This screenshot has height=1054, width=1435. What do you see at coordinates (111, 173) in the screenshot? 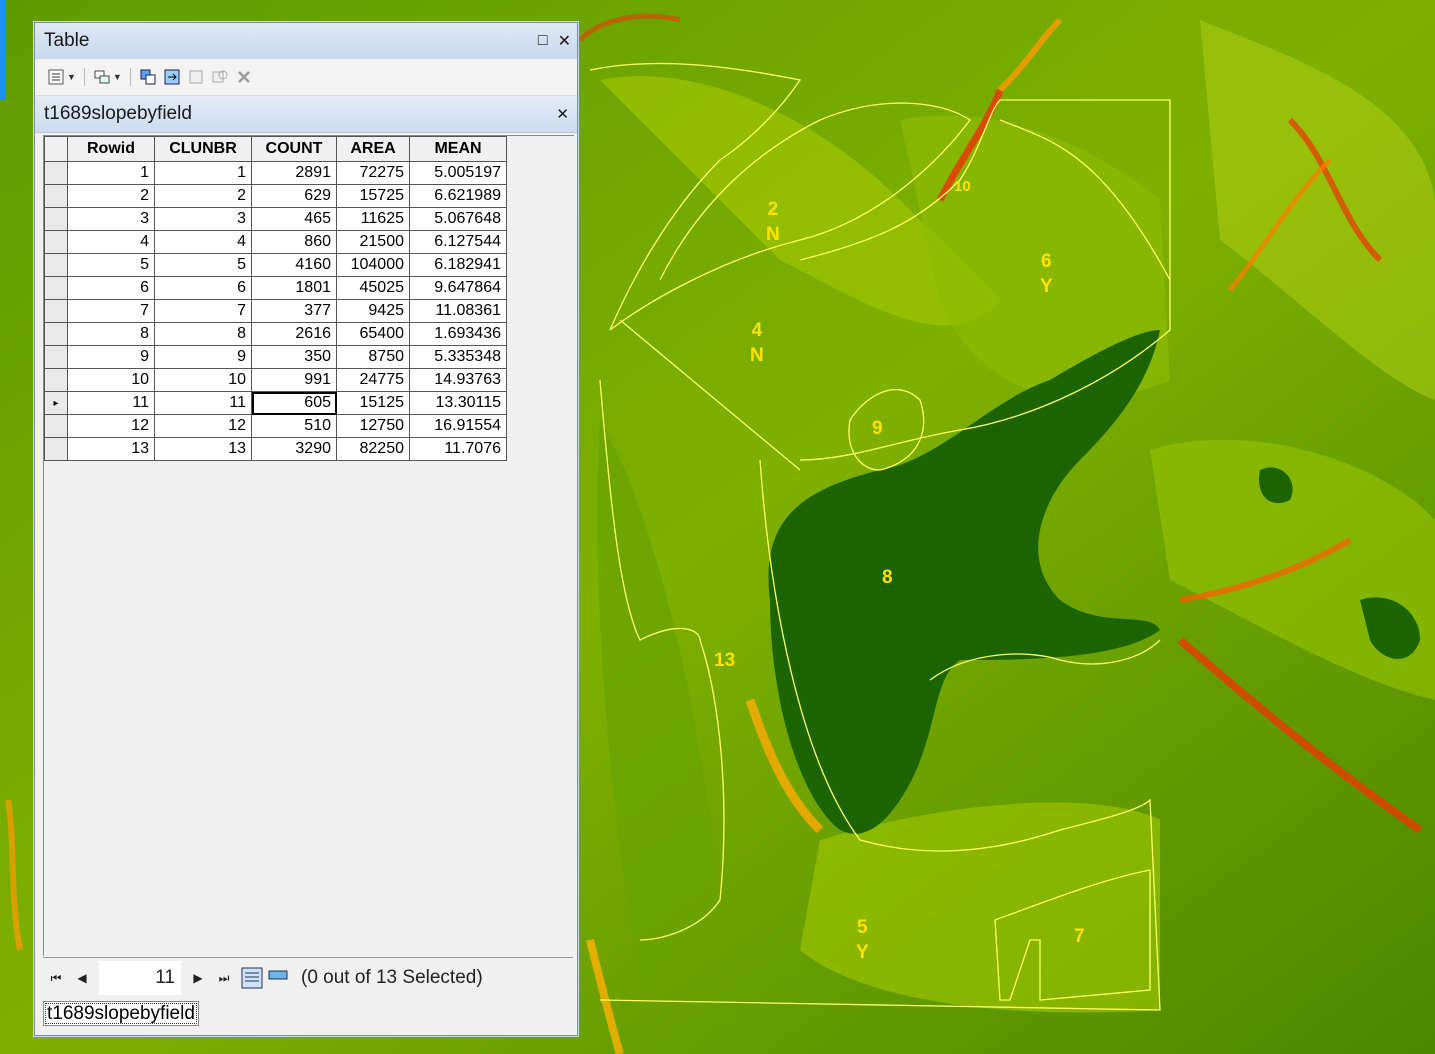
I see `table-cell-rowid: 1` at bounding box center [111, 173].